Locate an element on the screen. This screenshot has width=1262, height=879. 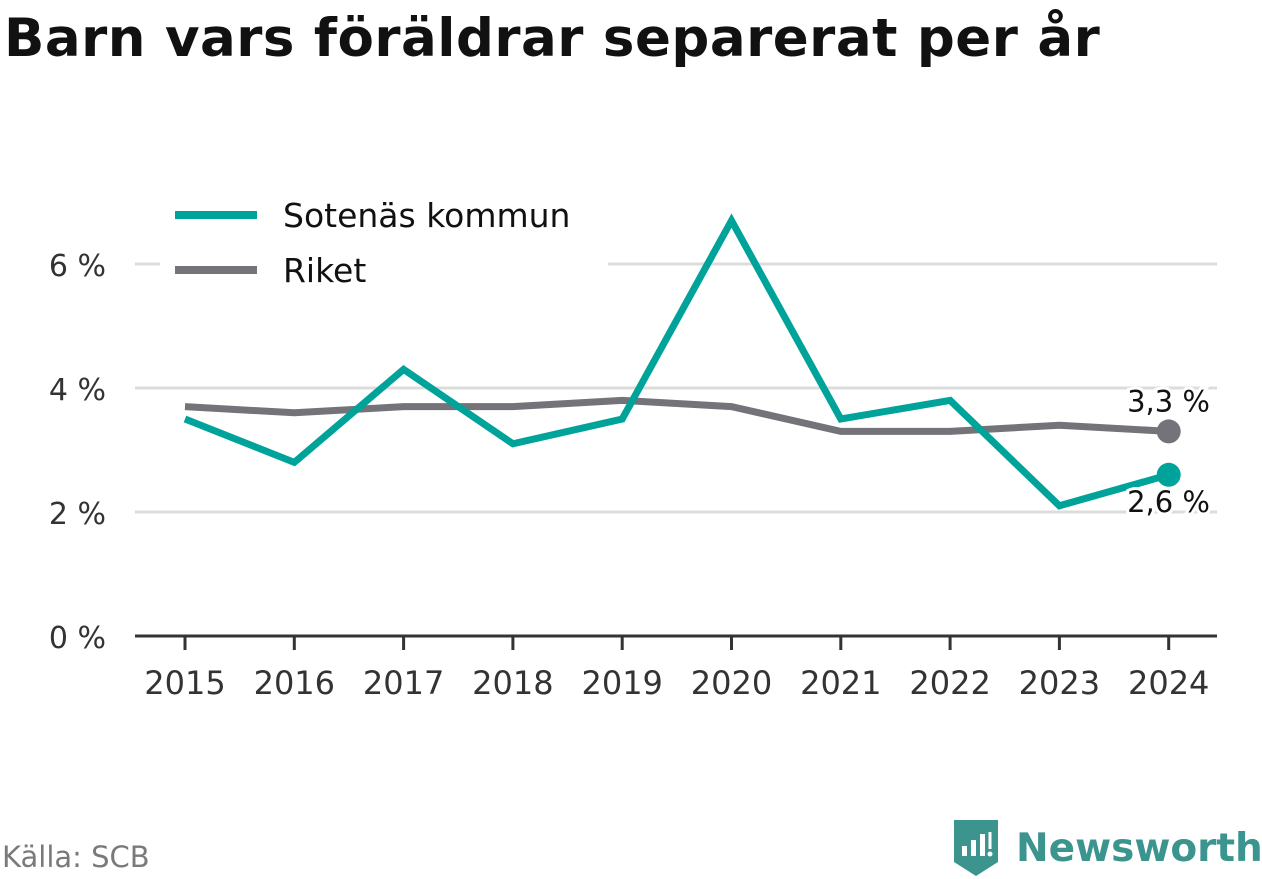
end-point-riket is located at coordinates (1168, 431).